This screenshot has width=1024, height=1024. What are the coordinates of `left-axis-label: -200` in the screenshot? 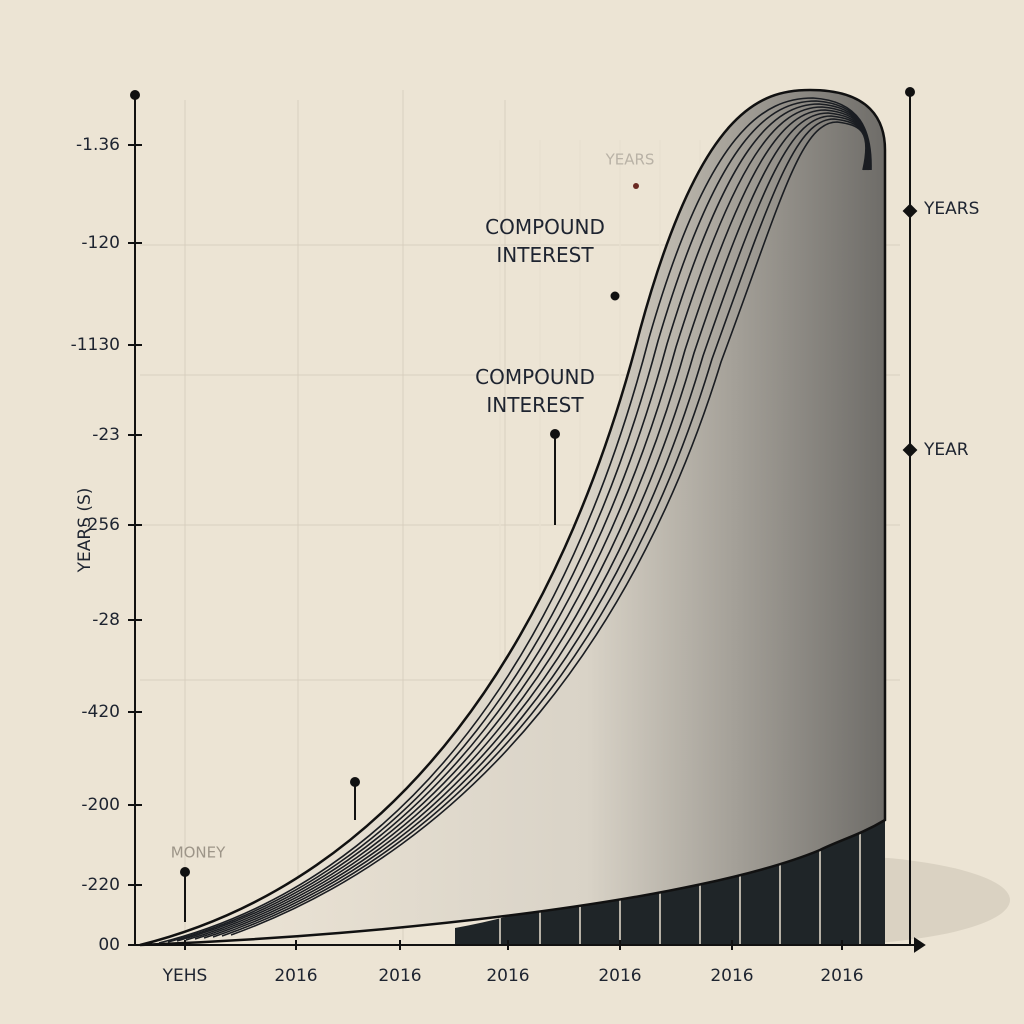 It's located at (100, 805).